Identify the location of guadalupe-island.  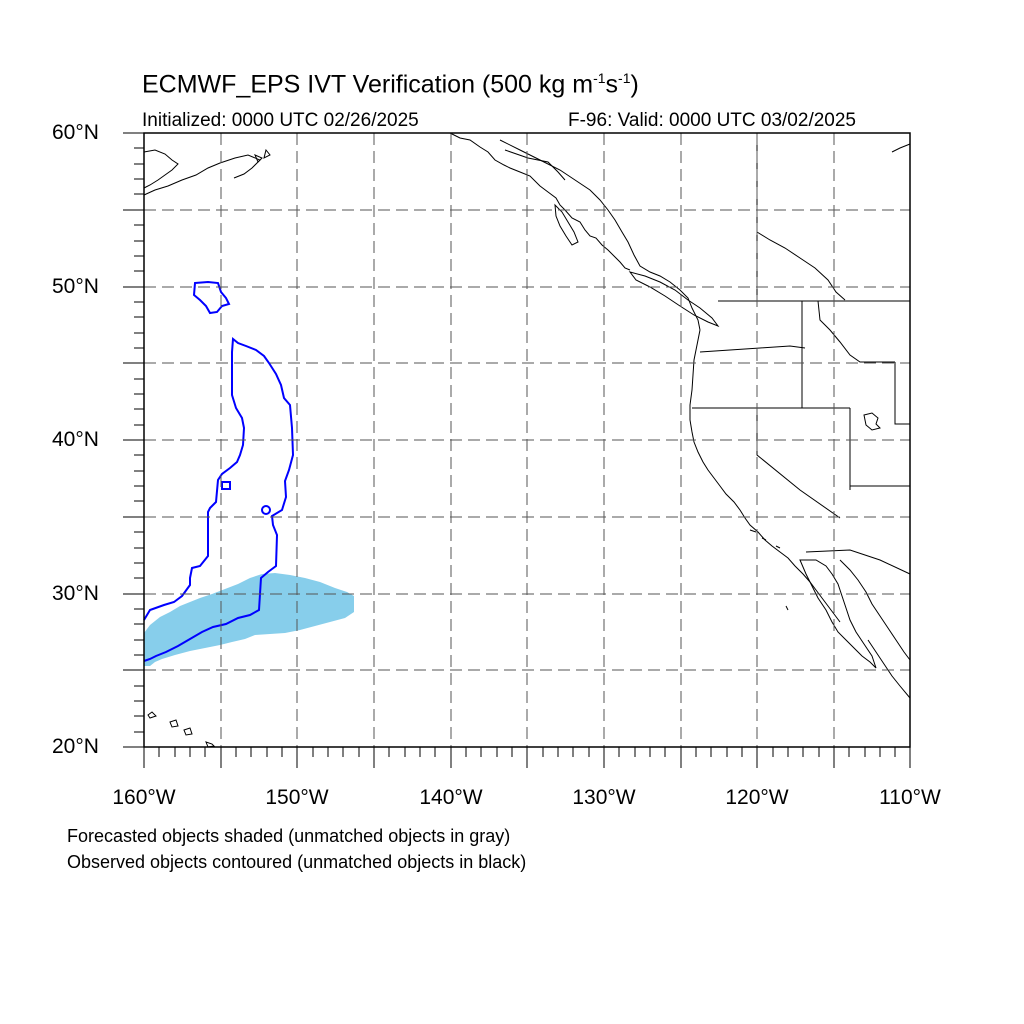
(787, 608).